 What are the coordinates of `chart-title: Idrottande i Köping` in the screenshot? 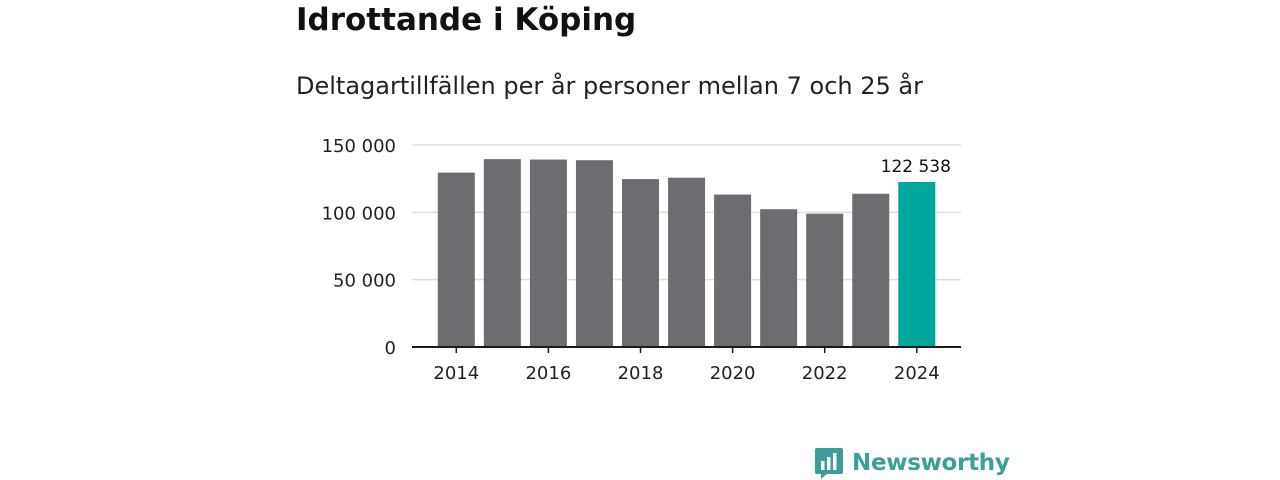 It's located at (466, 20).